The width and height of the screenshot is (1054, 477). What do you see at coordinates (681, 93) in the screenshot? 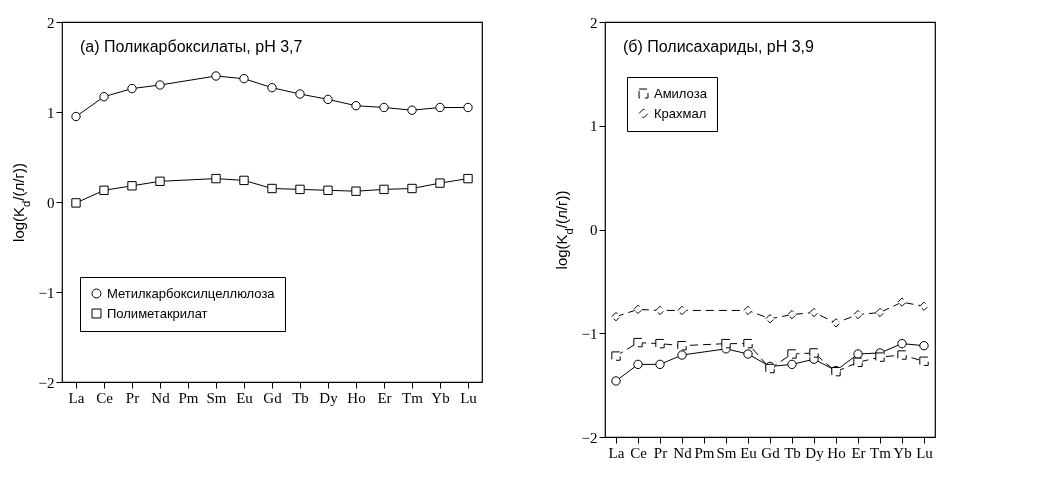
I see `legend-label: Амилоза` at bounding box center [681, 93].